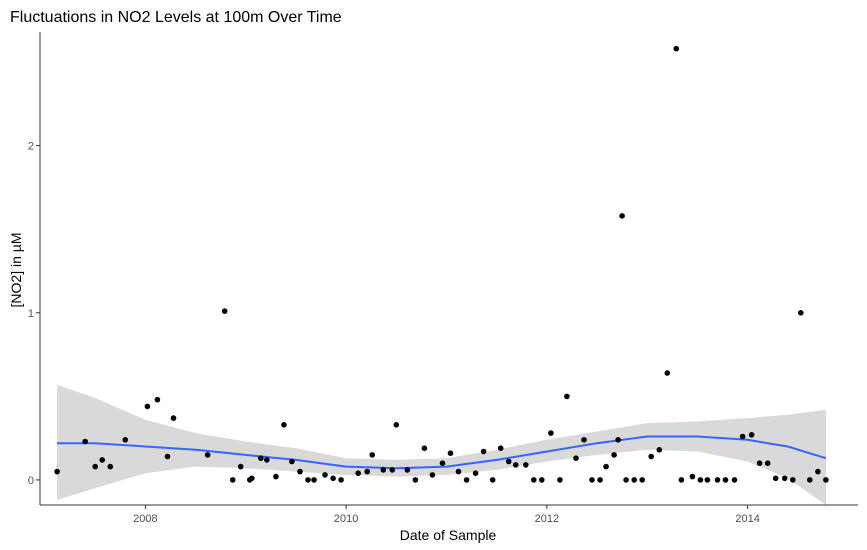 The width and height of the screenshot is (867, 550). I want to click on smooth-line-layer, so click(442, 452).